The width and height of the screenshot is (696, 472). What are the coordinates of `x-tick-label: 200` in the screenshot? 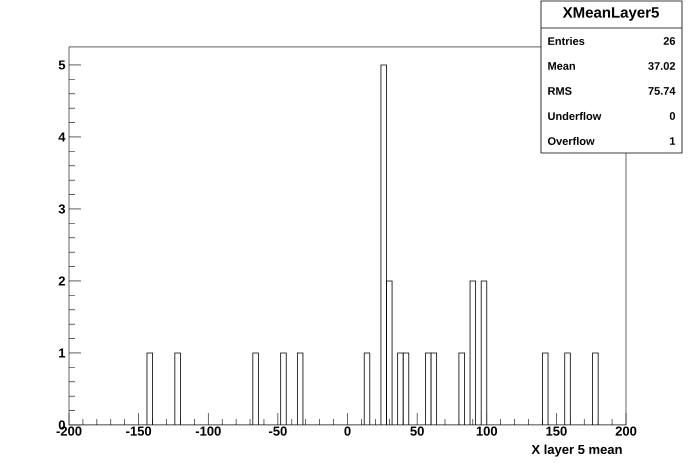 It's located at (626, 431).